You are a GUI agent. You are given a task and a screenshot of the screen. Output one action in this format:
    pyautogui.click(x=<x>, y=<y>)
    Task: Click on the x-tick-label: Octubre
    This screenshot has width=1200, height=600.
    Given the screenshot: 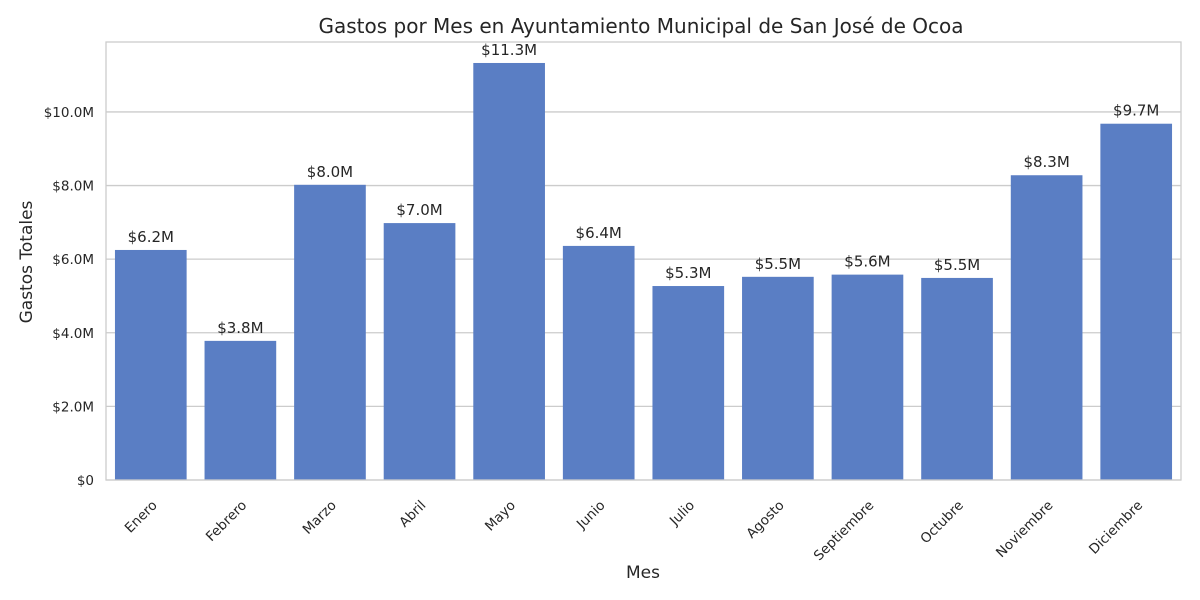 What is the action you would take?
    pyautogui.click(x=942, y=523)
    